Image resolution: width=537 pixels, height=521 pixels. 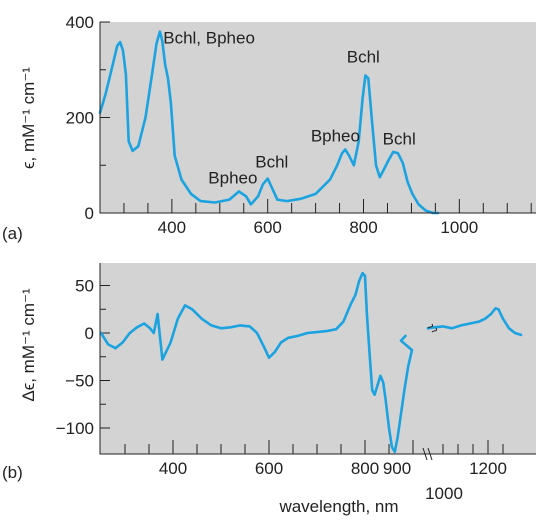 What do you see at coordinates (79, 381) in the screenshot?
I see `panel-b-y-tick-label: −50` at bounding box center [79, 381].